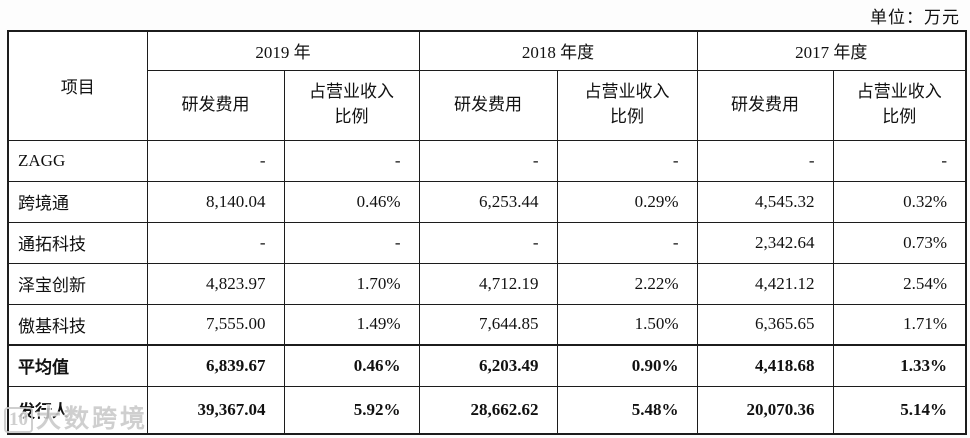  I want to click on value-cell: 28,662.62, so click(488, 410).